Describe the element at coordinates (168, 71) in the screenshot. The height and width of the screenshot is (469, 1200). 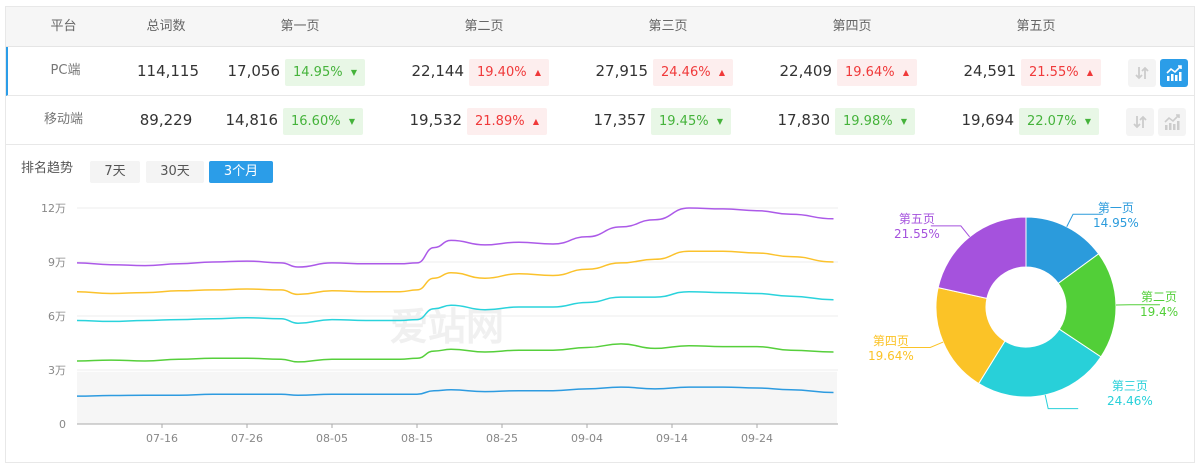
I see `total-keywords: 114,115` at that location.